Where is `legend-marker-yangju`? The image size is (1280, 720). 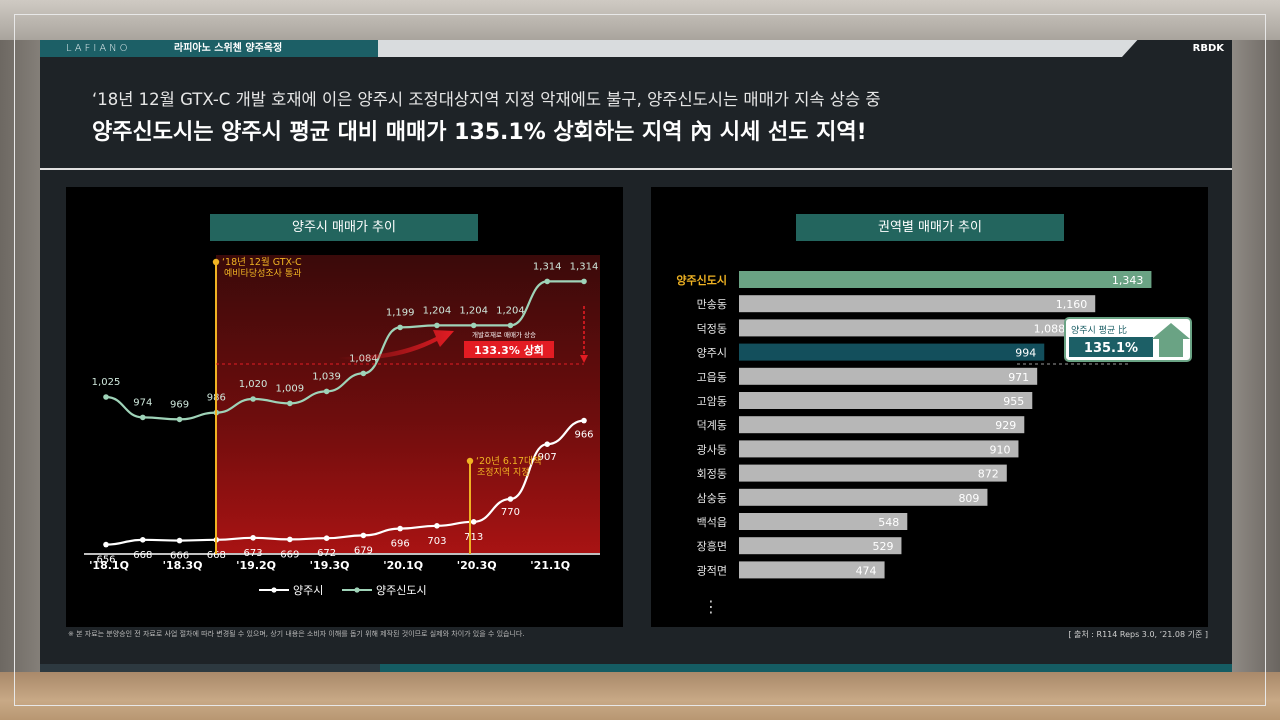
legend-marker-yangju is located at coordinates (274, 590).